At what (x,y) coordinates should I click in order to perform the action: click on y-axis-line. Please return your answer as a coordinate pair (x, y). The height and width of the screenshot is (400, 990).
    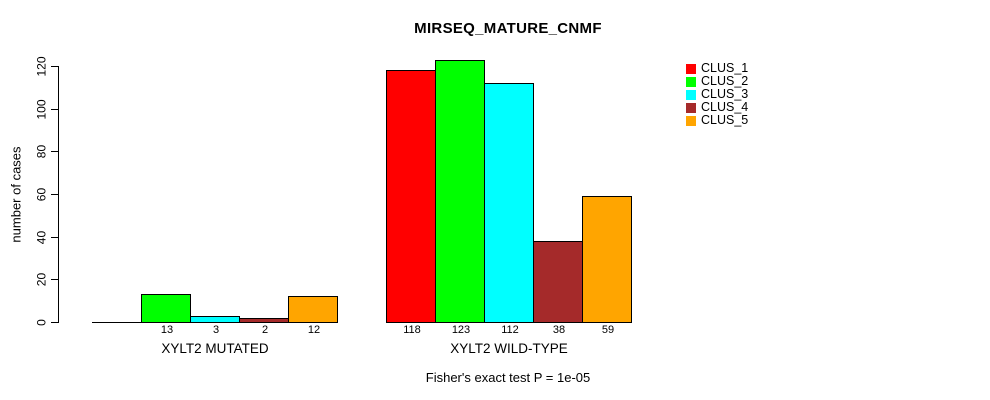
    Looking at the image, I should click on (58, 194).